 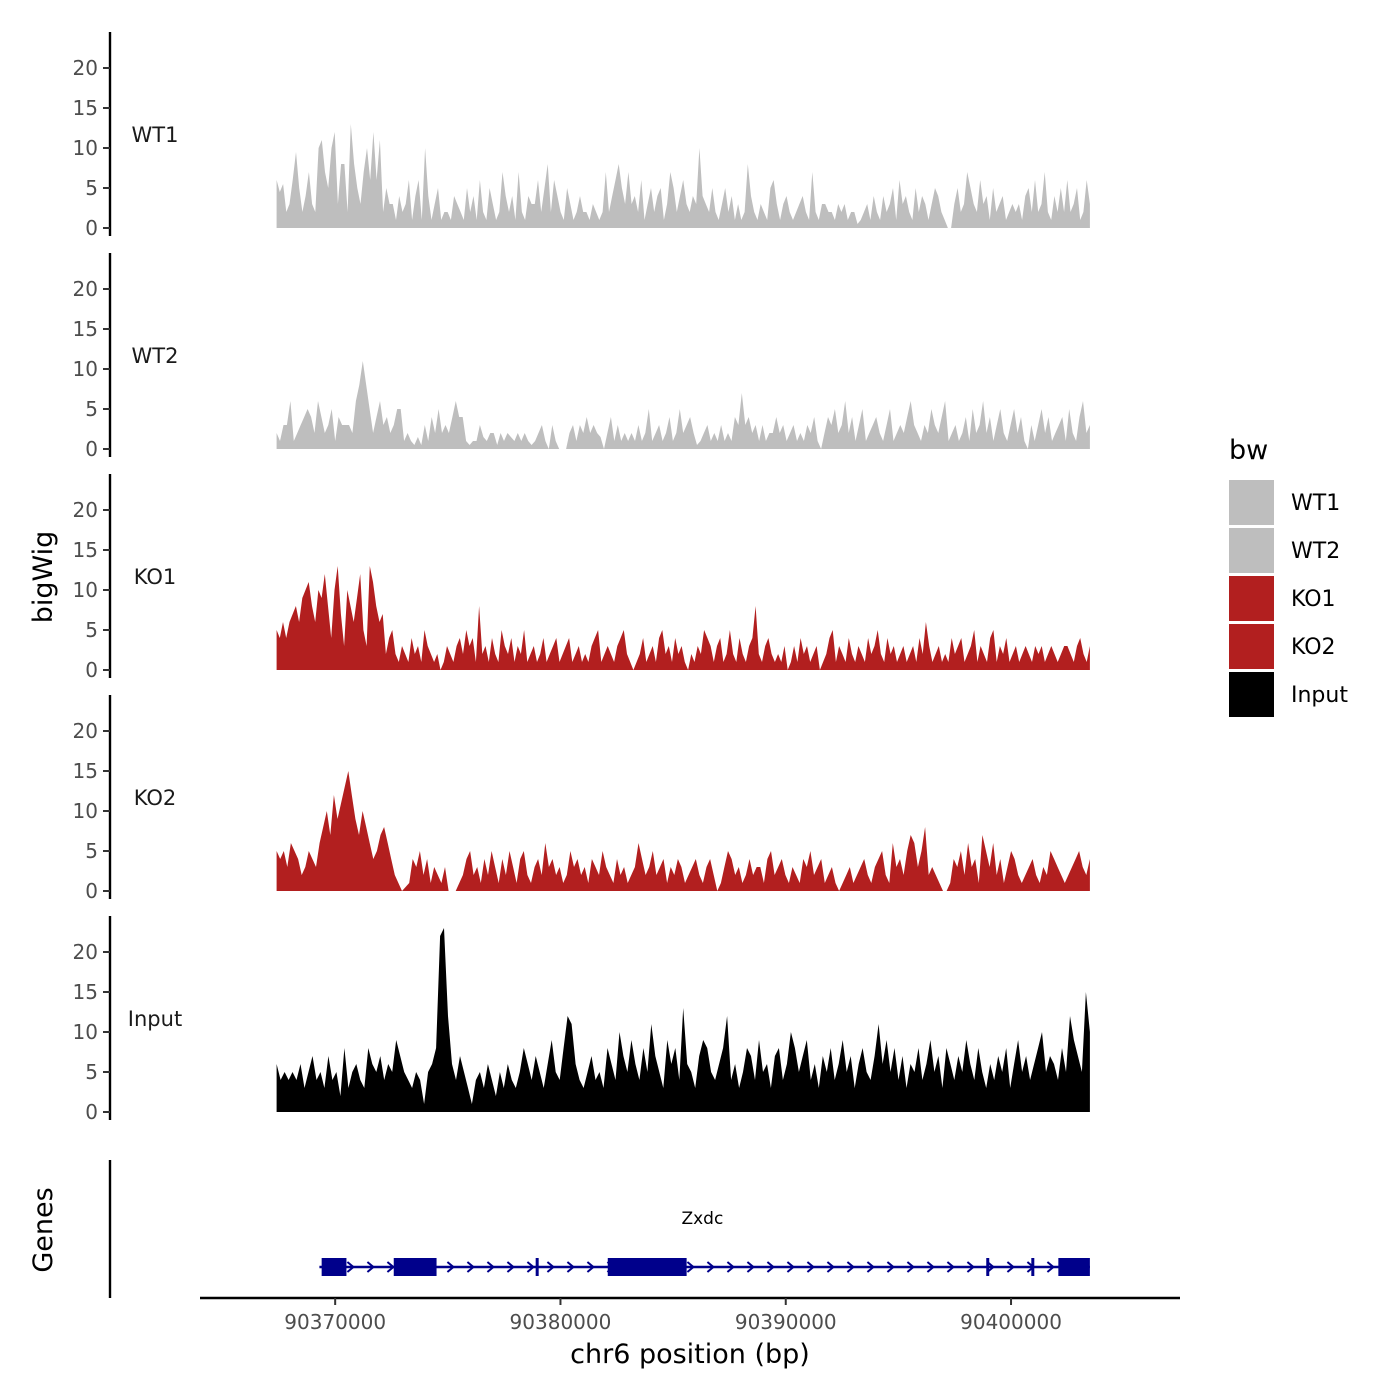 What do you see at coordinates (786, 1322) in the screenshot?
I see `x-tick-label: 90390000` at bounding box center [786, 1322].